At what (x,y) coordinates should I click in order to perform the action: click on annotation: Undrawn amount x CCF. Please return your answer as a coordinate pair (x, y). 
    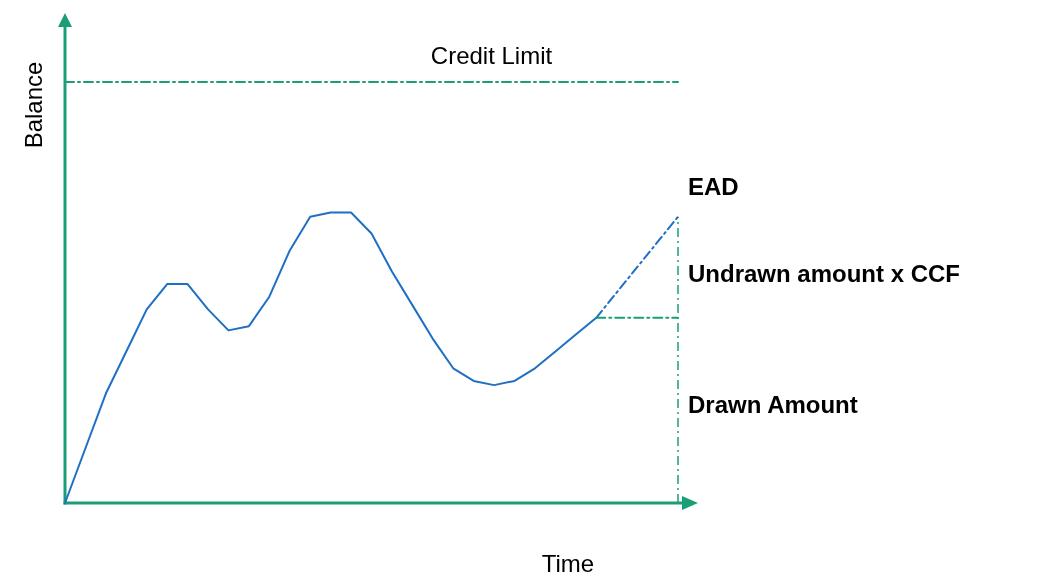
    Looking at the image, I should click on (824, 274).